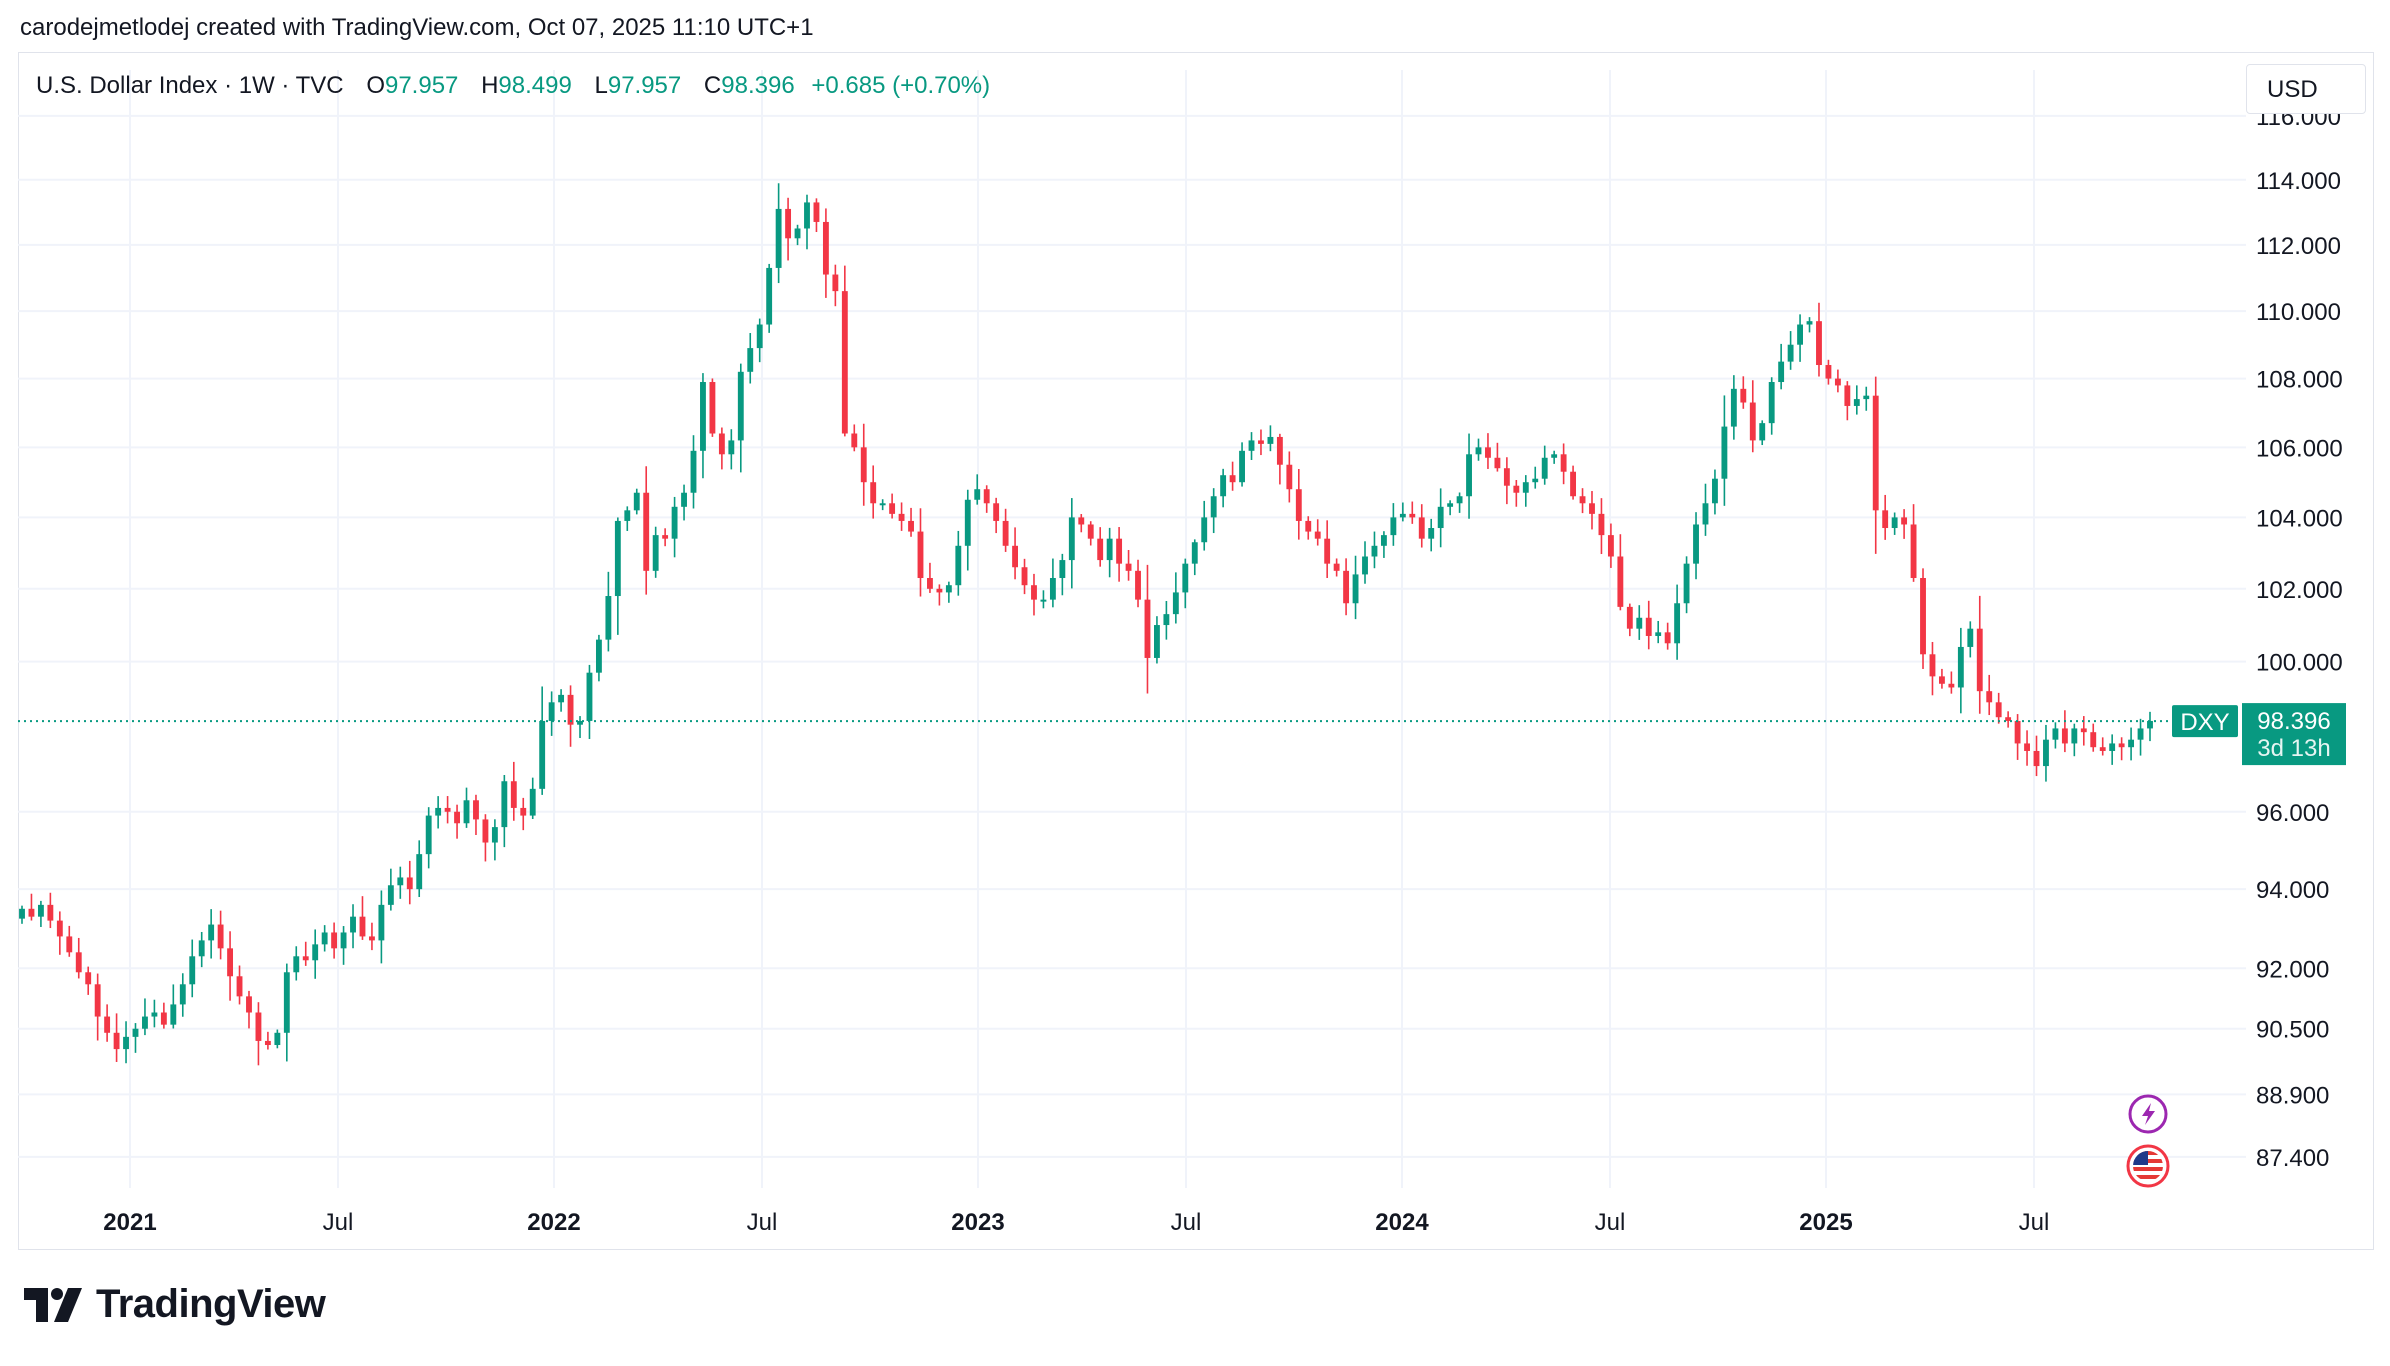 This screenshot has width=2390, height=1366. I want to click on time-tick-label: 2024, so click(1402, 1222).